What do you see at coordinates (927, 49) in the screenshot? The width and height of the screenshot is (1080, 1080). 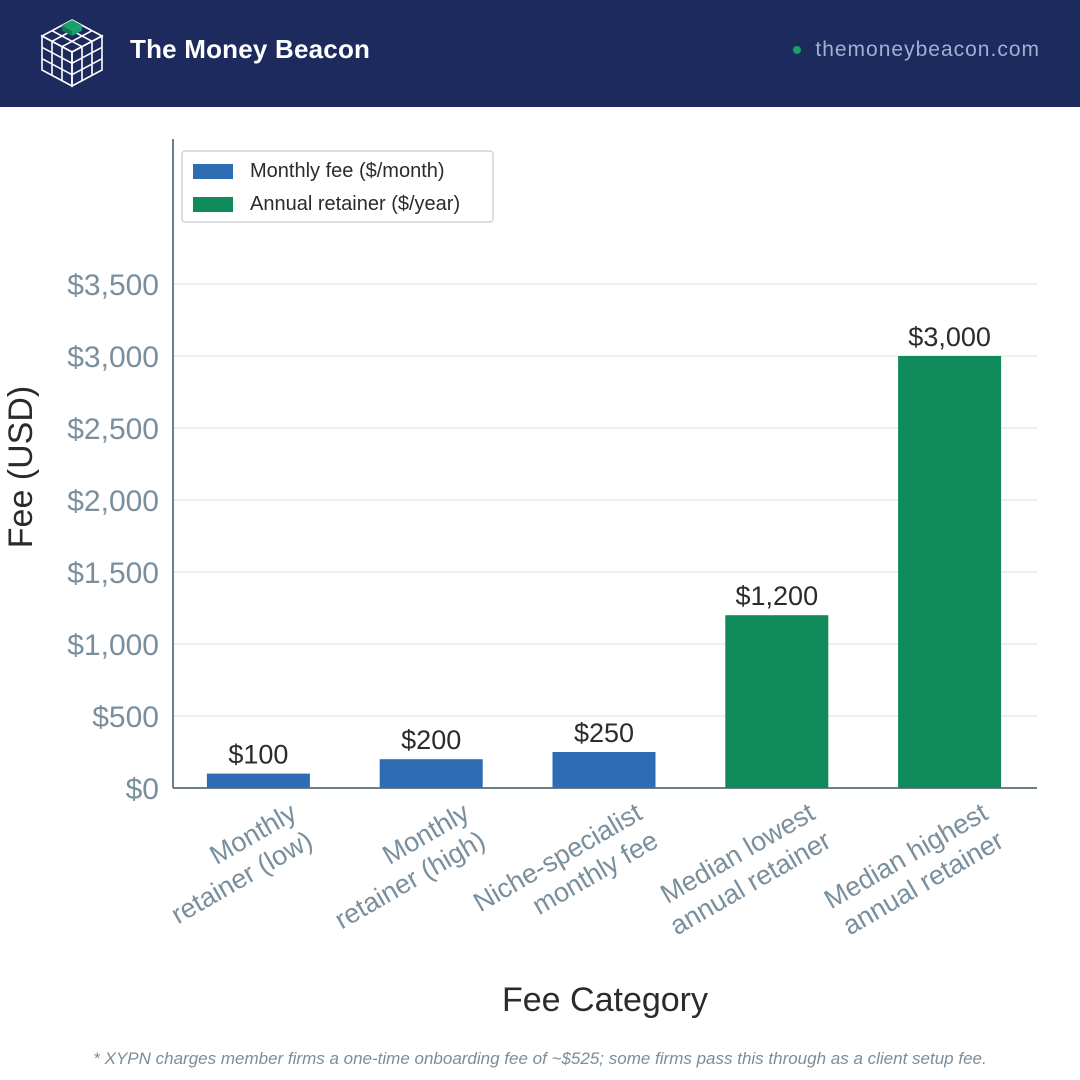 I see `site-url: themoneybeacon.com` at bounding box center [927, 49].